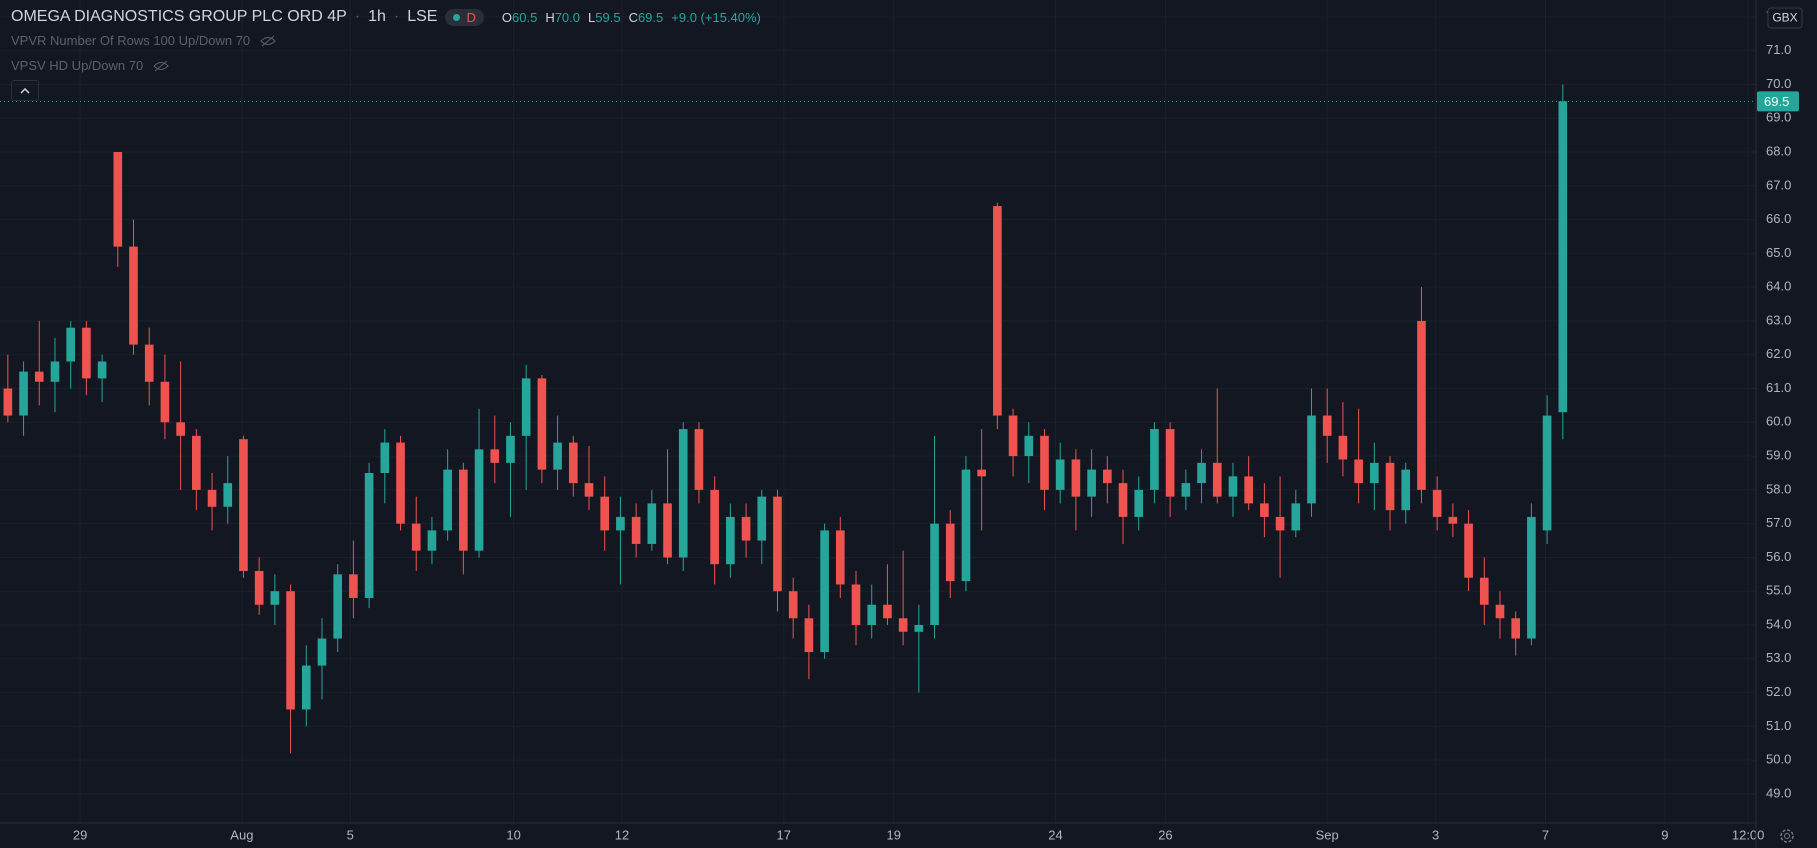 This screenshot has height=848, width=1817. Describe the element at coordinates (1778, 83) in the screenshot. I see `y-tick-label: 70.0` at that location.